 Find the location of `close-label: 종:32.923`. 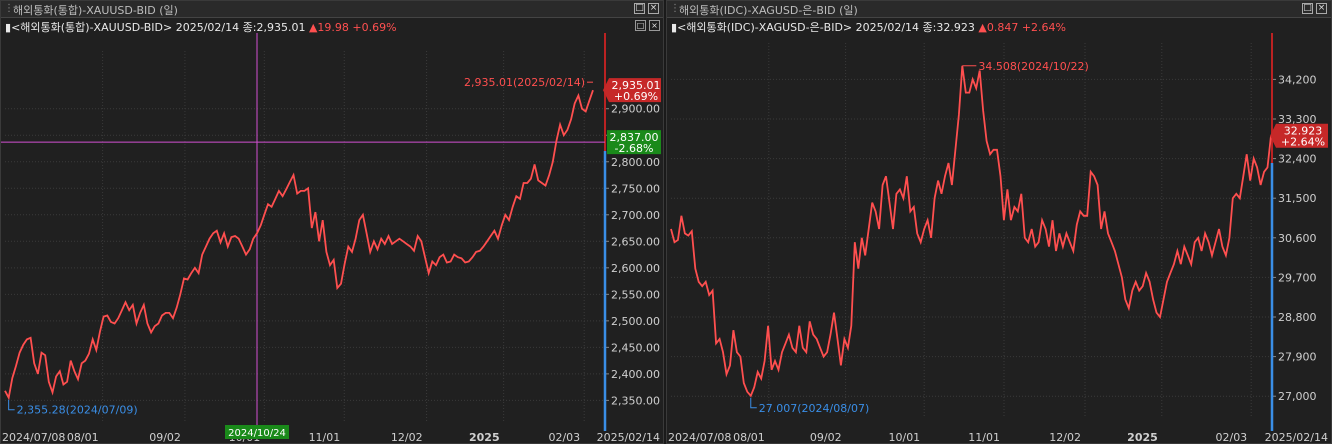

close-label: 종:32.923 is located at coordinates (948, 27).